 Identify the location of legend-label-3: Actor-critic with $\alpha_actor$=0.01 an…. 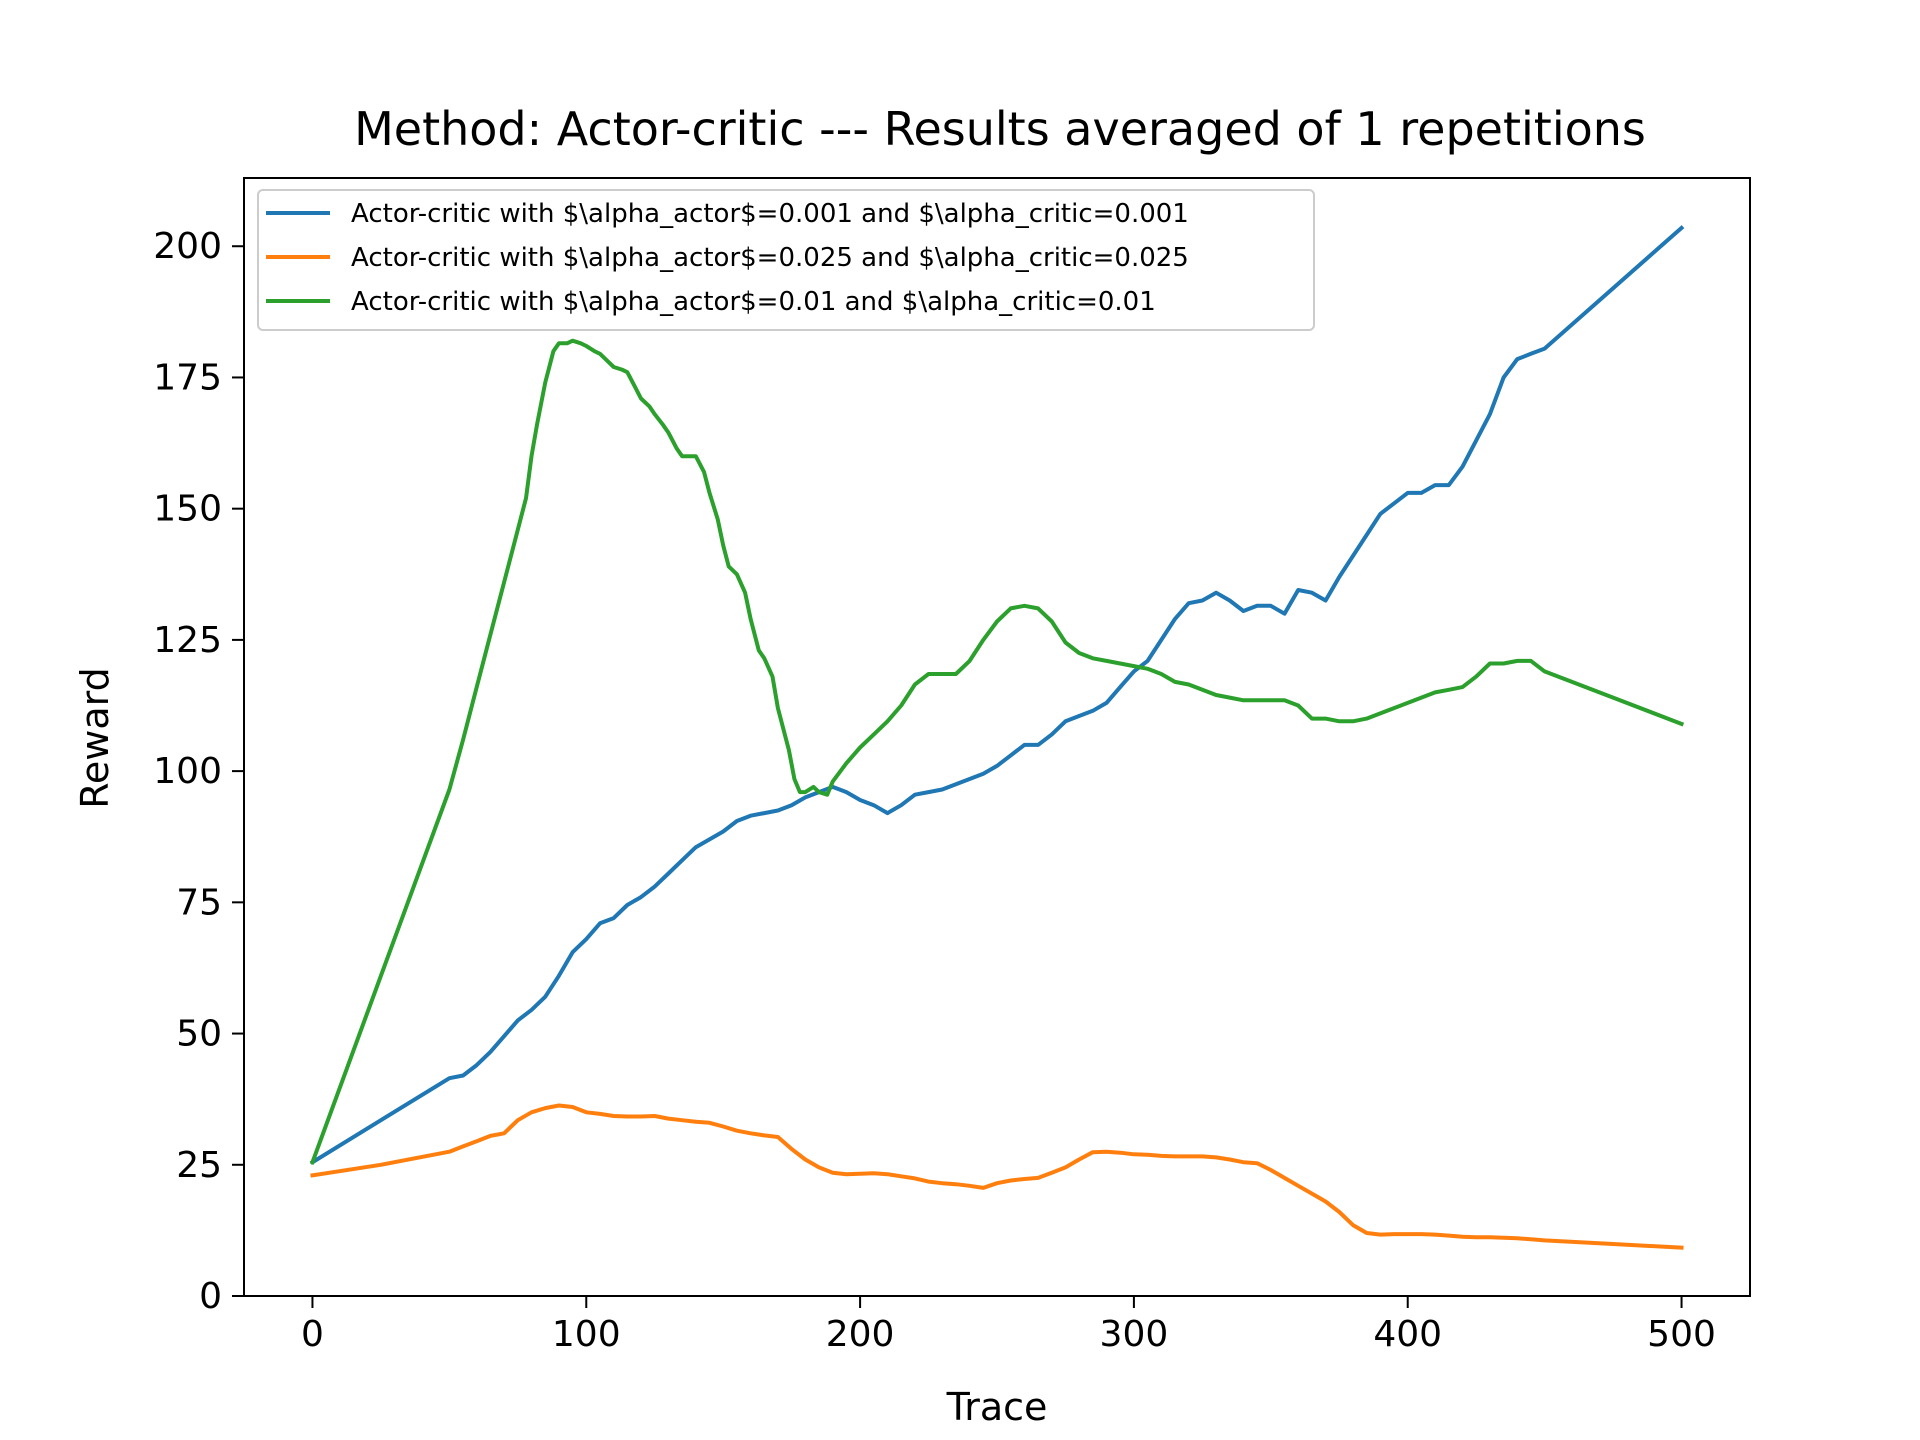
(753, 302).